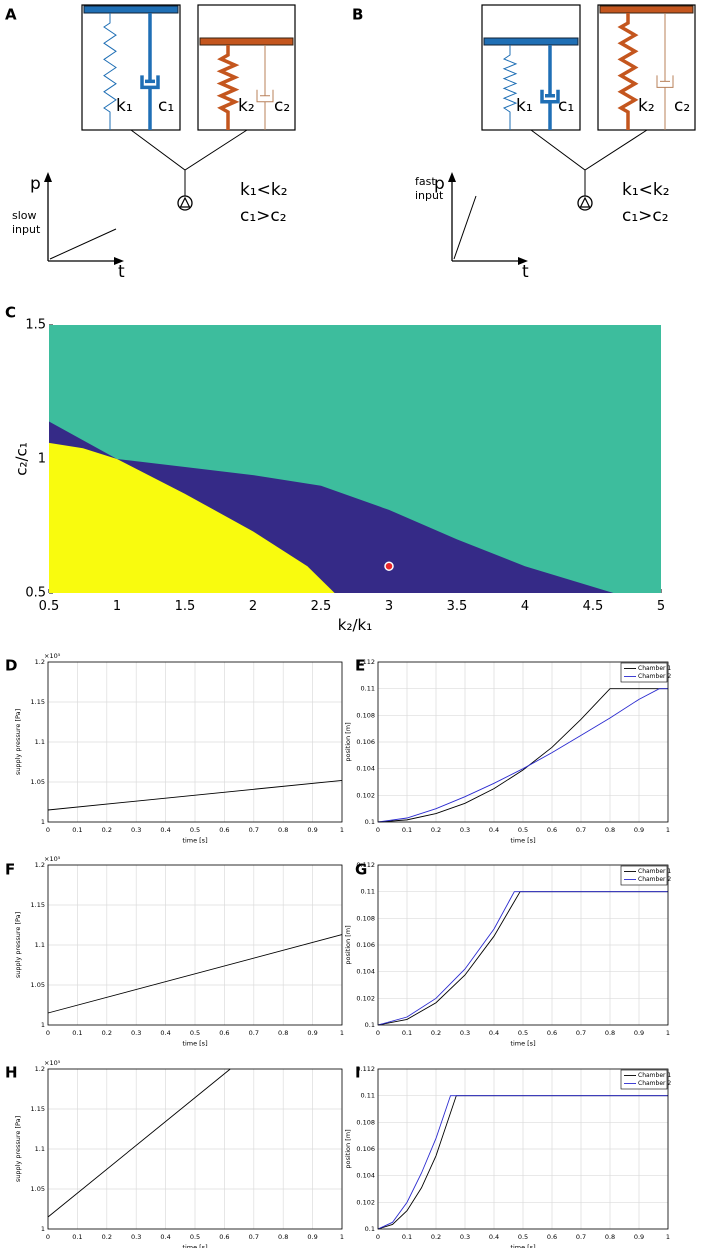  What do you see at coordinates (24, 215) in the screenshot?
I see `input-label: slow` at bounding box center [24, 215].